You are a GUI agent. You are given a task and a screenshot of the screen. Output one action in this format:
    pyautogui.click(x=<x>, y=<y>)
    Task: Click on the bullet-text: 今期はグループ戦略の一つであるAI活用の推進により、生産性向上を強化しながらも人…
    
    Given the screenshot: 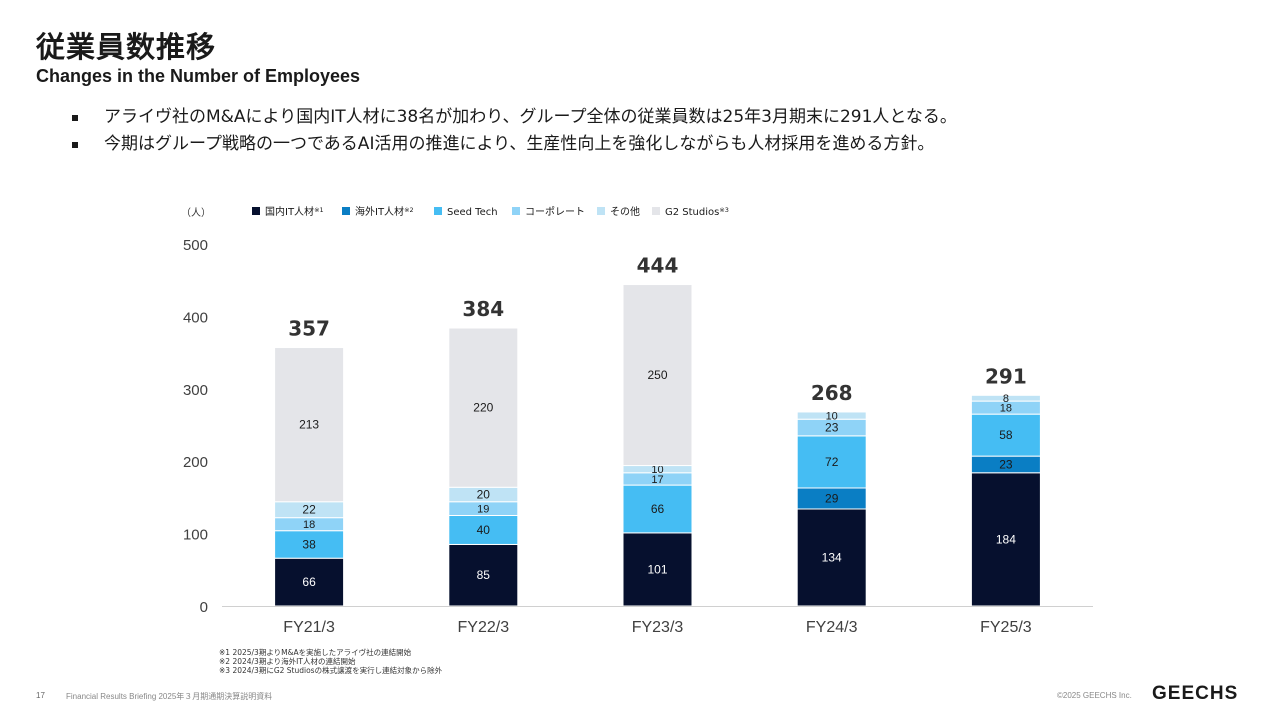 What is the action you would take?
    pyautogui.click(x=519, y=144)
    